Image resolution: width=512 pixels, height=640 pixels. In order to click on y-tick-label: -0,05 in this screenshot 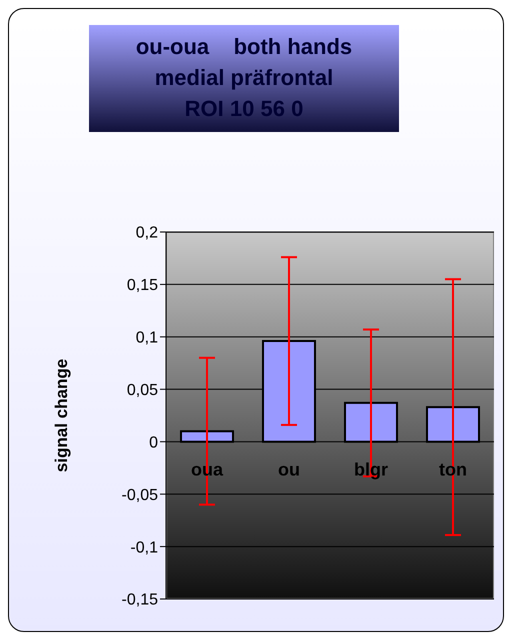, I will do `click(140, 495)`.